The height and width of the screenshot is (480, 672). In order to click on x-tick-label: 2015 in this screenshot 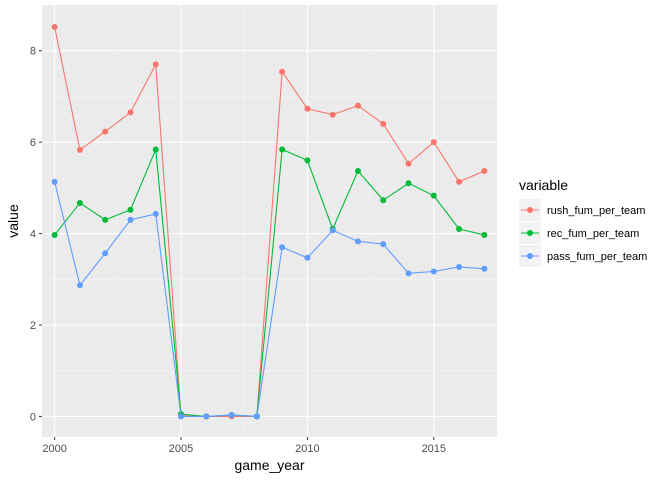, I will do `click(434, 449)`.